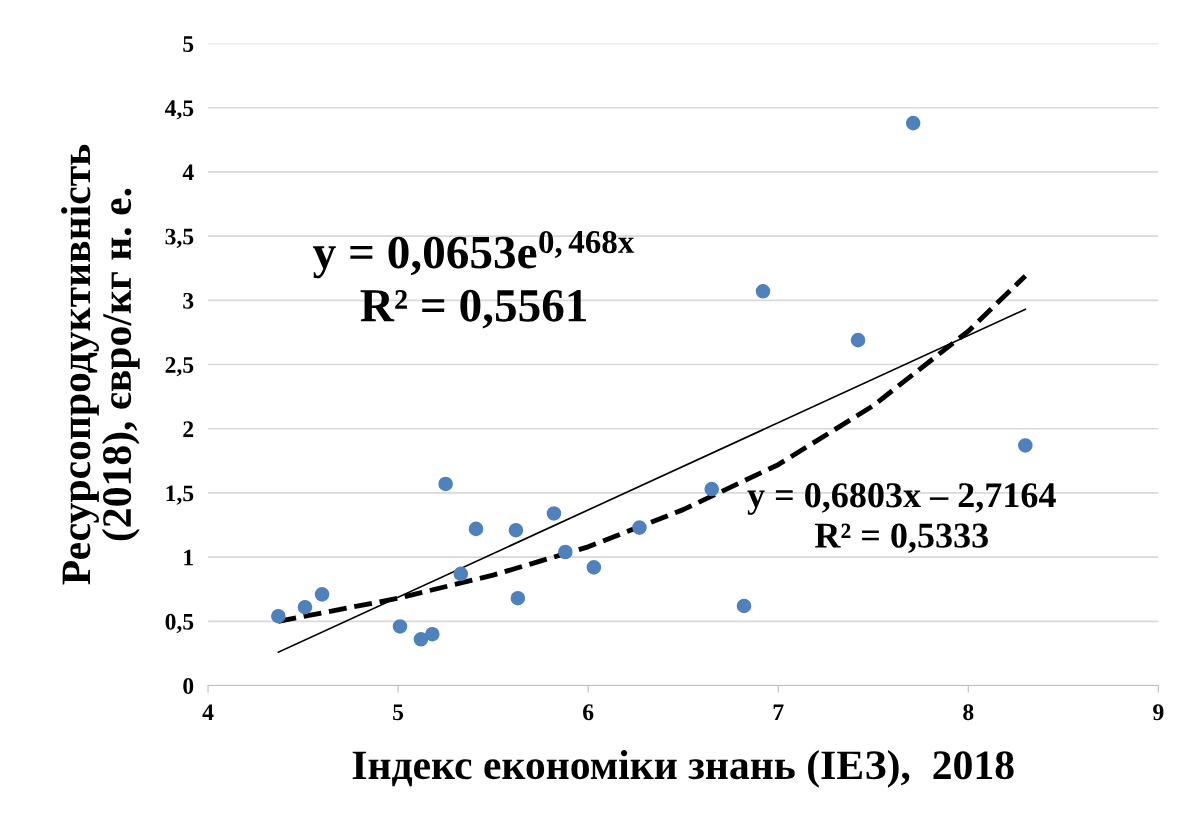  What do you see at coordinates (179, 110) in the screenshot?
I see `y-tick-label: 4,5` at bounding box center [179, 110].